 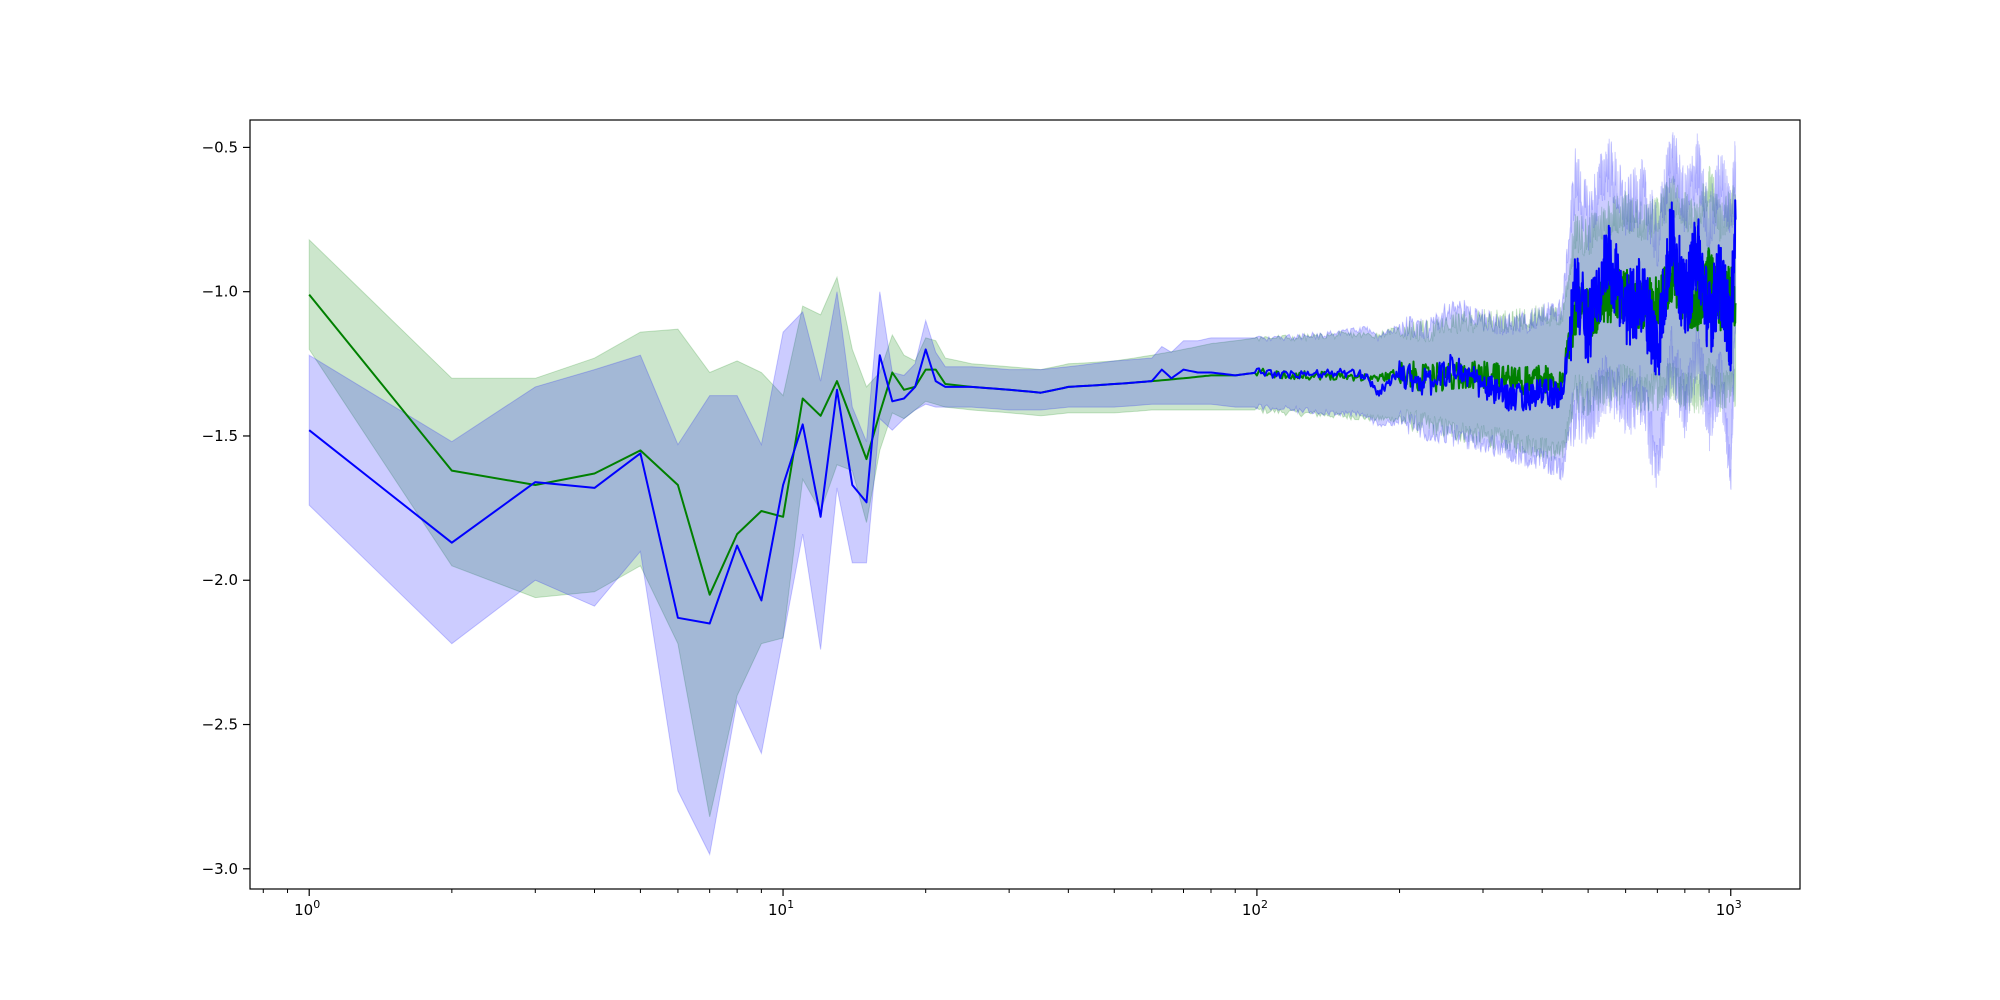 I want to click on y-tick-label: −3.0, so click(x=220, y=869).